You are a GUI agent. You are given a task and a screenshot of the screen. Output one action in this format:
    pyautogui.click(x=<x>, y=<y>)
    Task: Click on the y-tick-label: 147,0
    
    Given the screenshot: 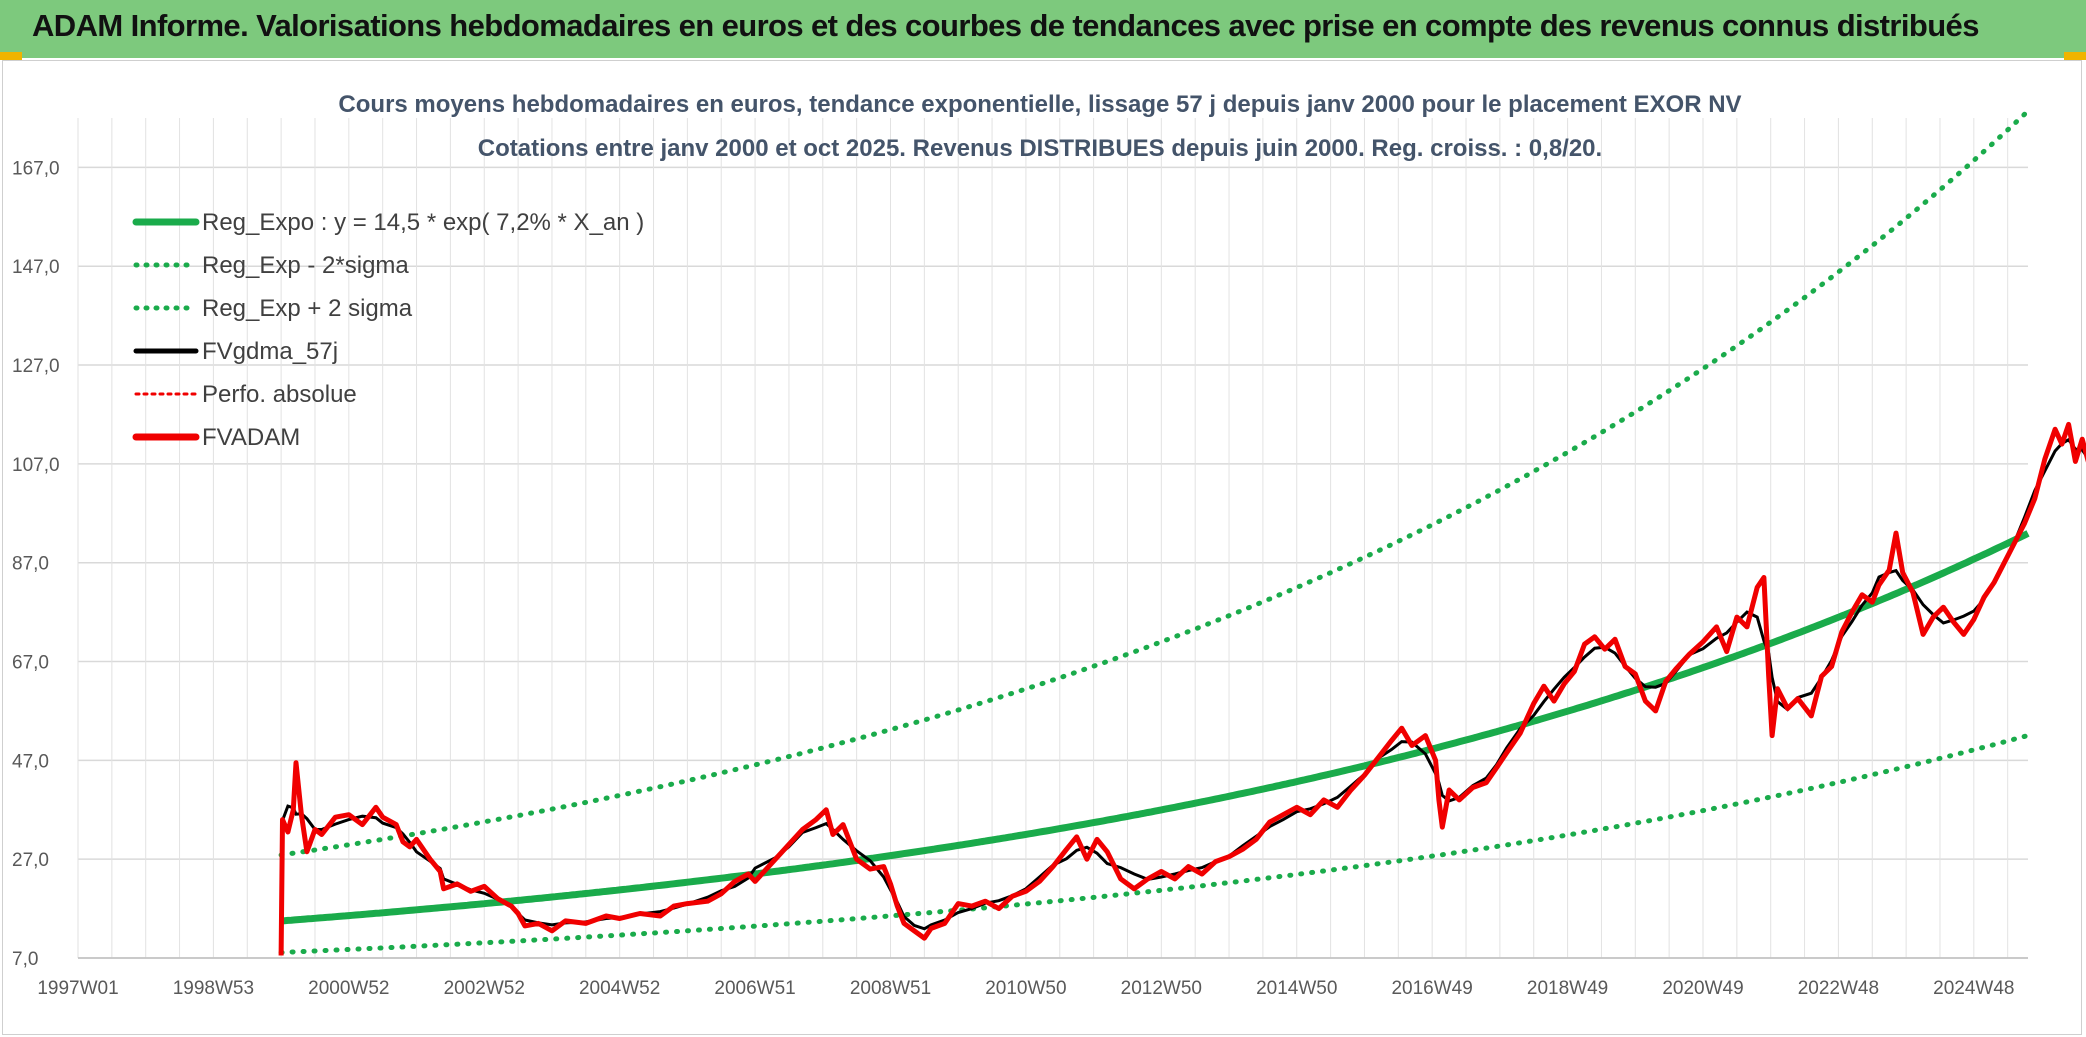 What is the action you would take?
    pyautogui.click(x=36, y=267)
    